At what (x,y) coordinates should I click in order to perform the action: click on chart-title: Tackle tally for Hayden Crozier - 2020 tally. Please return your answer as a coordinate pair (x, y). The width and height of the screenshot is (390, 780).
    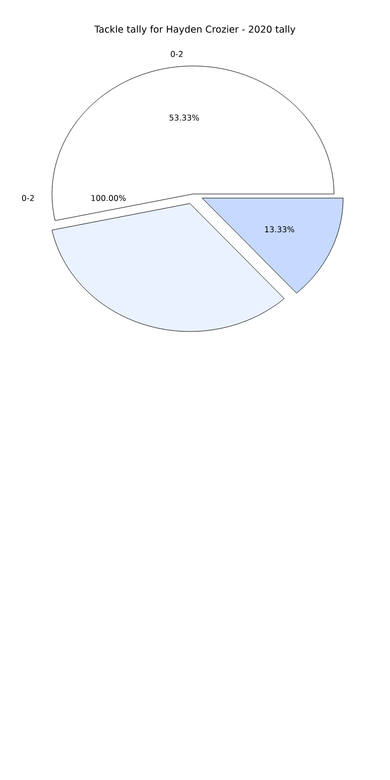
    Looking at the image, I should click on (195, 30).